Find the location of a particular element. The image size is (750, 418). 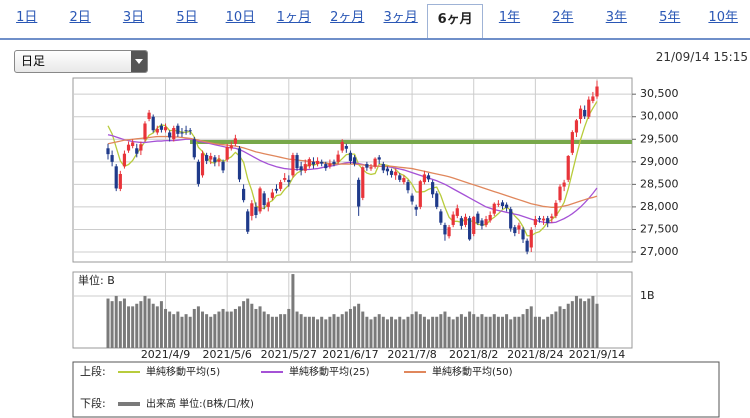

x-tick-label: 2021/9/14 is located at coordinates (597, 354).